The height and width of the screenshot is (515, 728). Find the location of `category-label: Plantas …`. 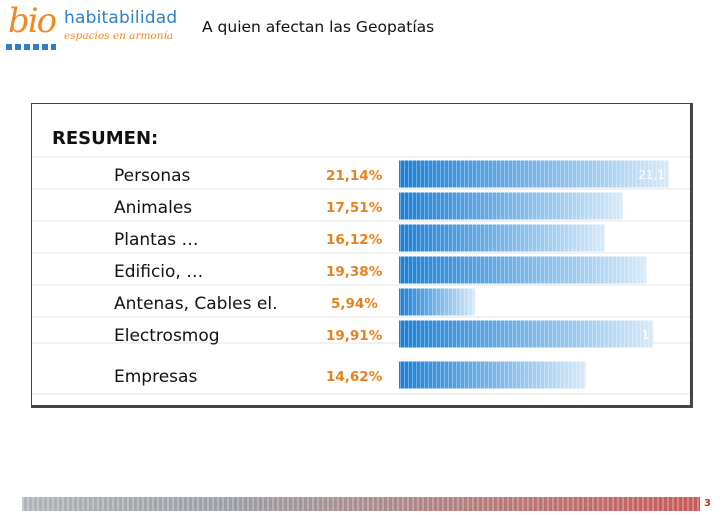

category-label: Plantas … is located at coordinates (156, 240).